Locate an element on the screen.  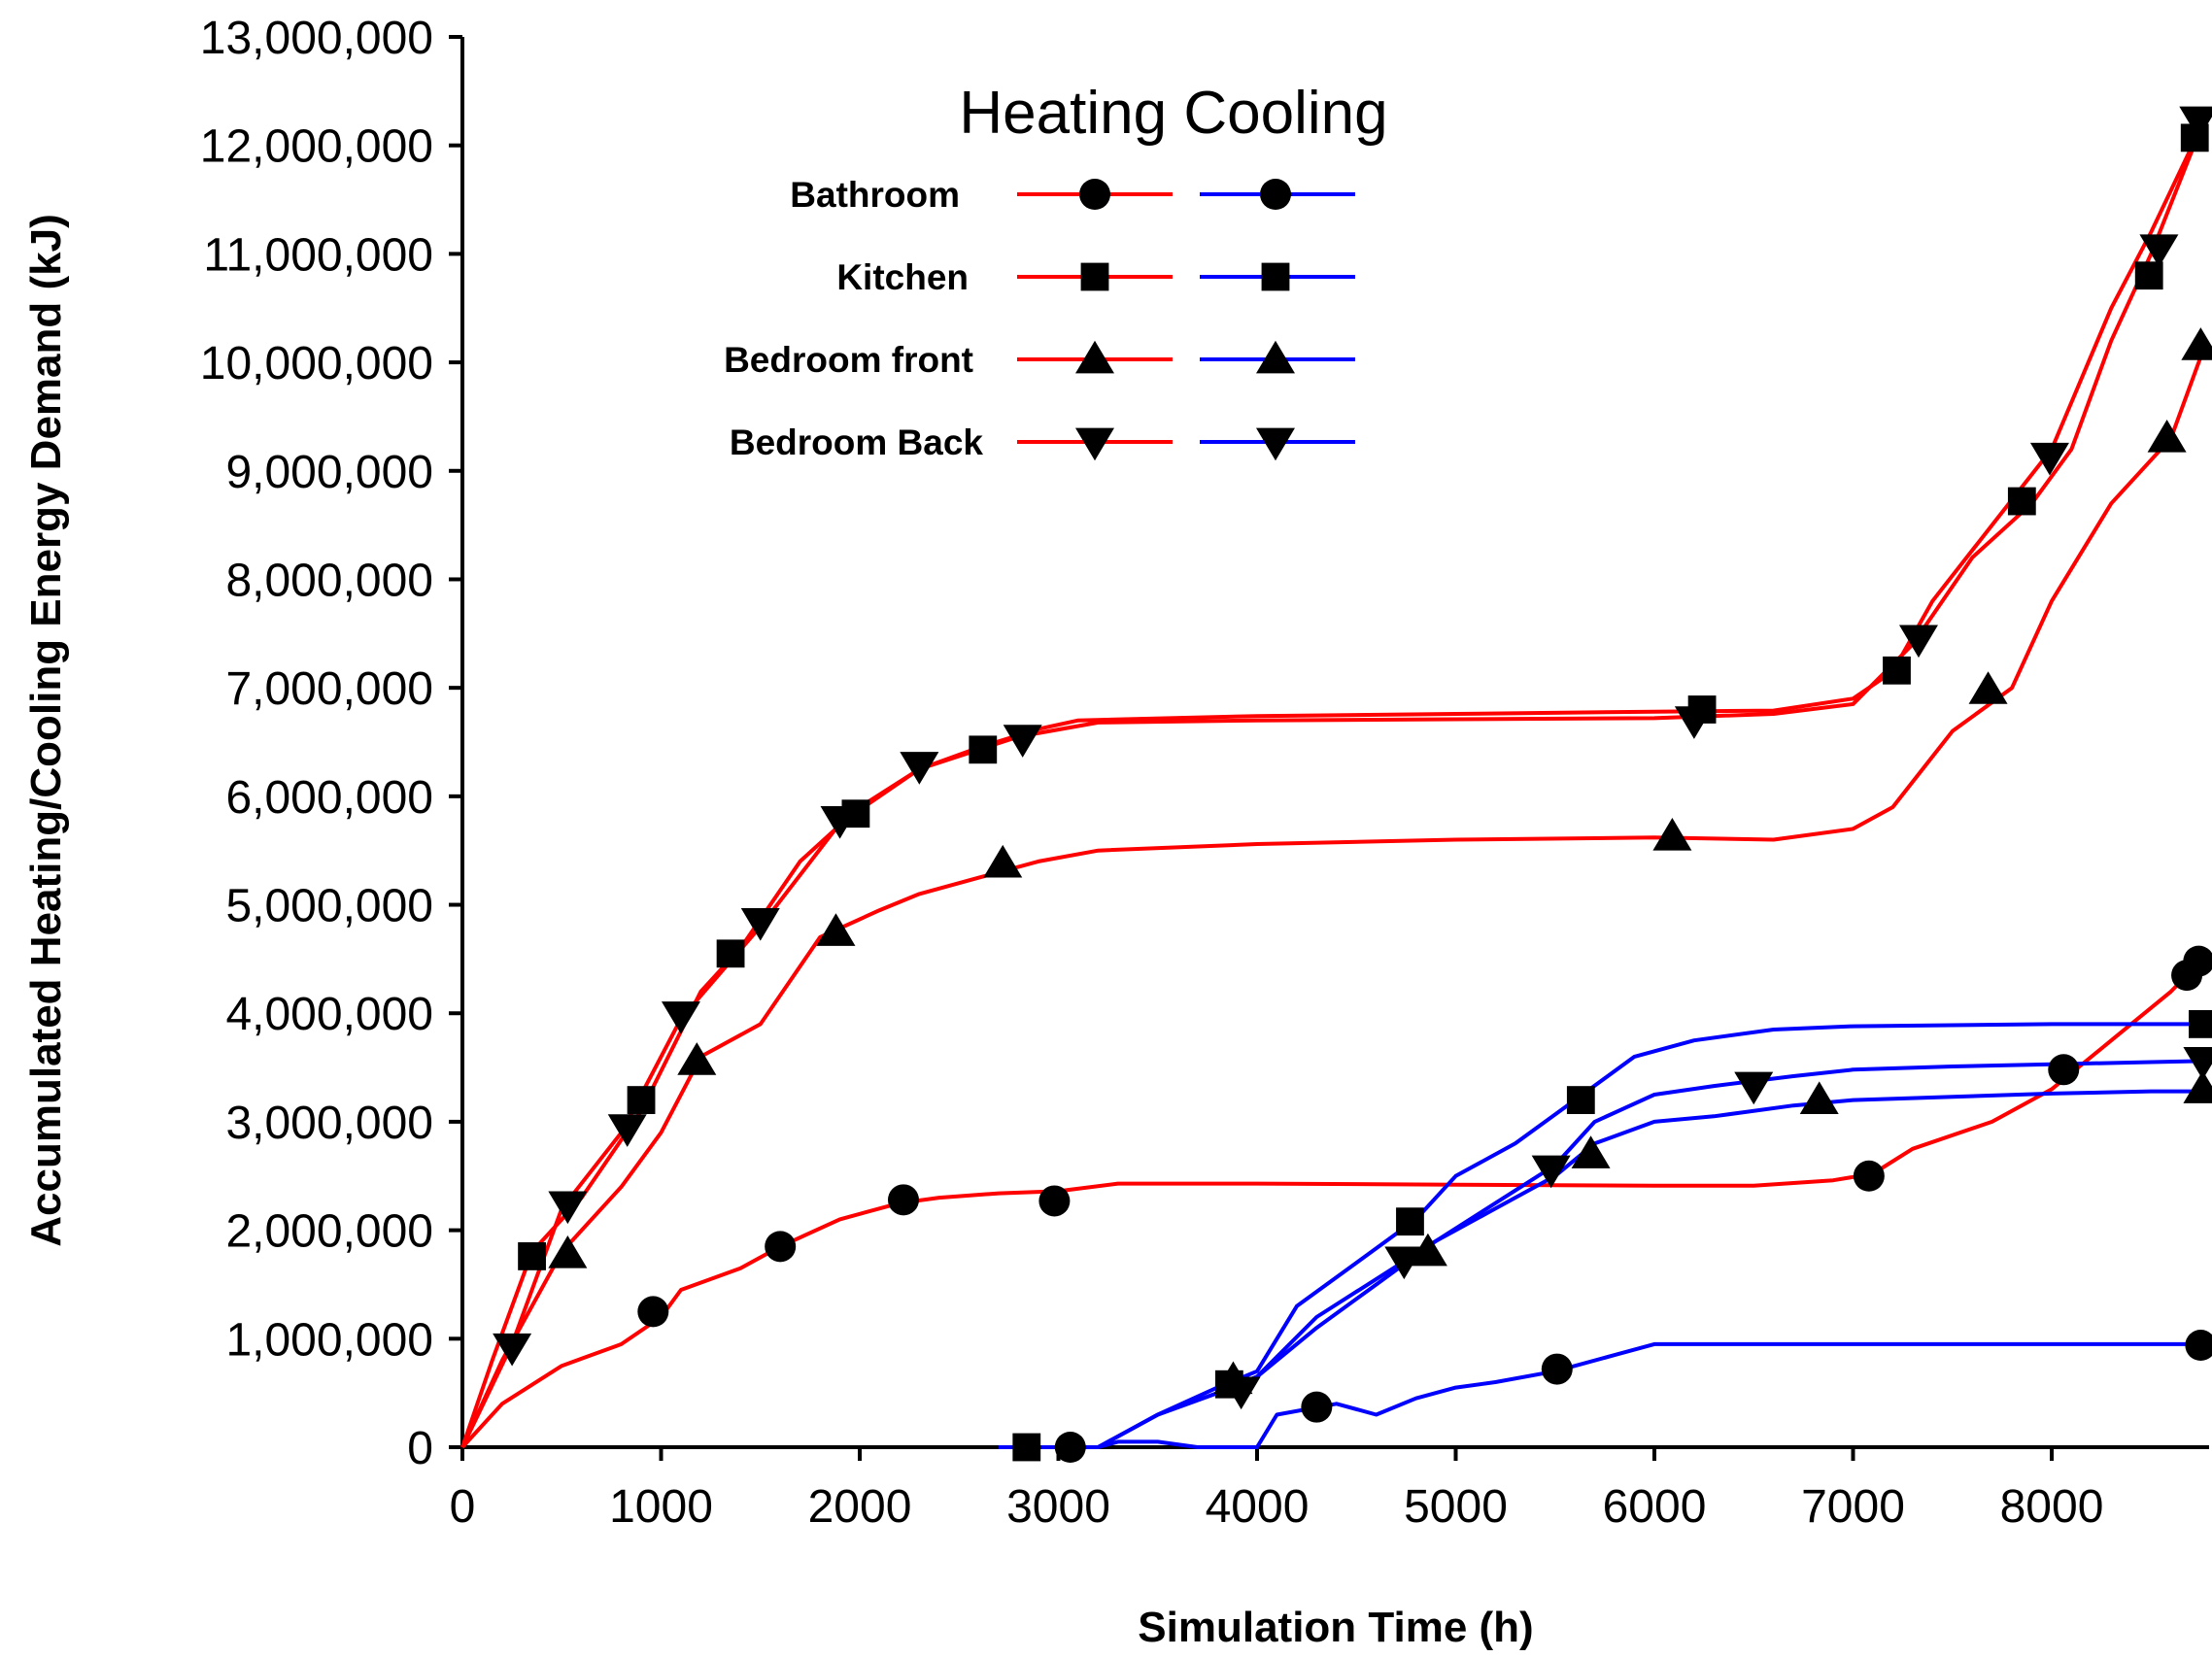
x-axis-ticks: 0 1000 2000 3000 4000 5000 6000 7000 8000 is located at coordinates (1277, 1490).